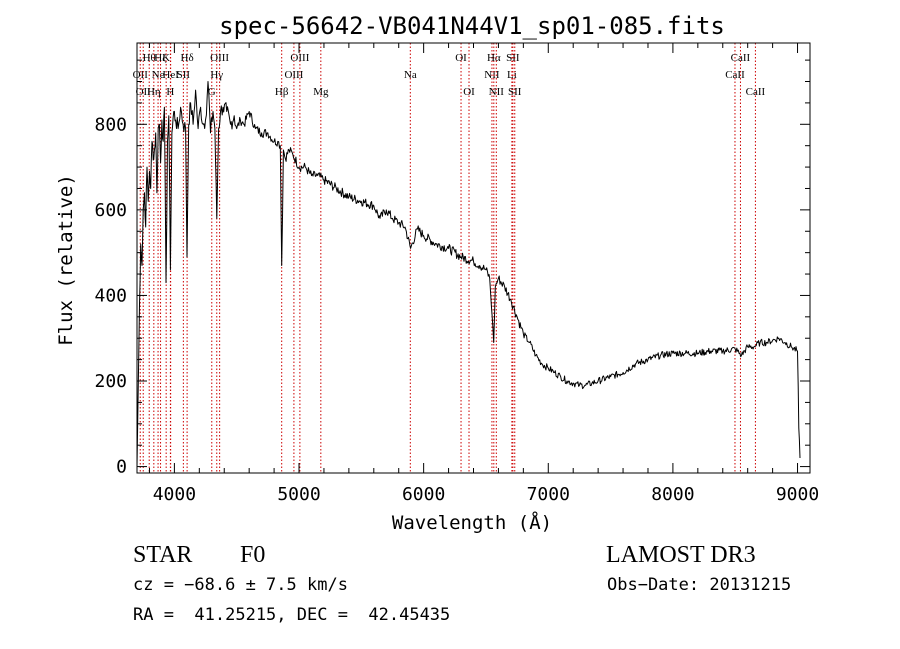  I want to click on line-marker-label-12: Hγ, so click(216, 75).